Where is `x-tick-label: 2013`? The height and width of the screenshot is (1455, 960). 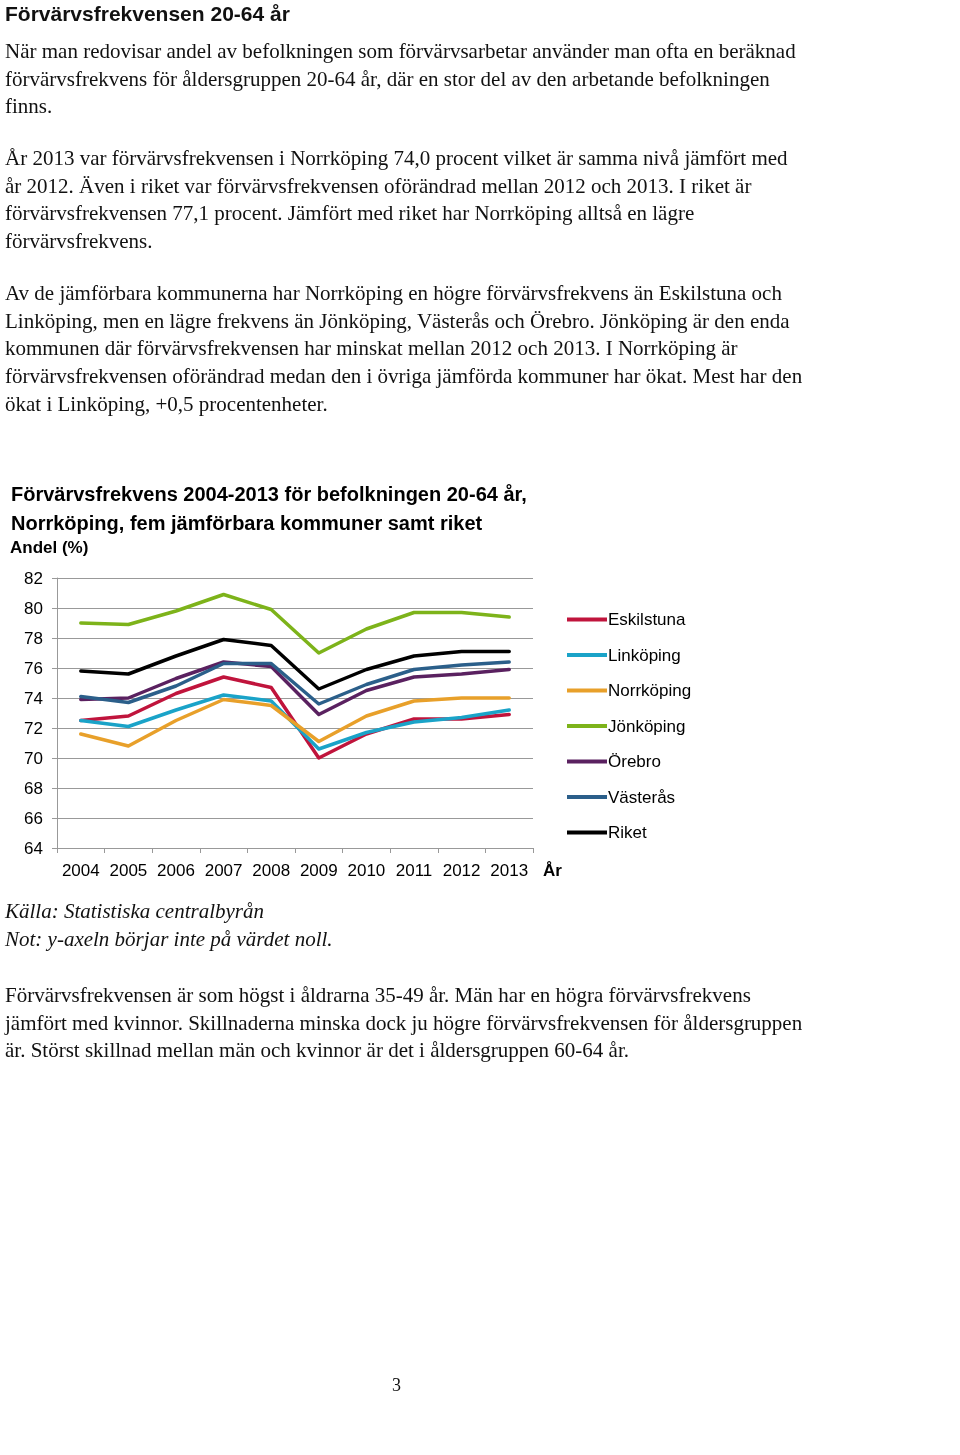
x-tick-label: 2013 is located at coordinates (509, 870).